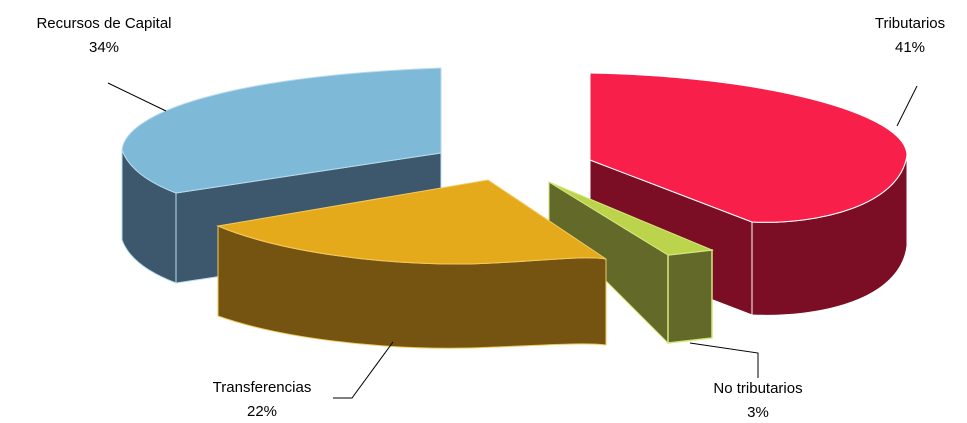  Describe the element at coordinates (262, 387) in the screenshot. I see `label-transferencias: Transferencias` at that location.